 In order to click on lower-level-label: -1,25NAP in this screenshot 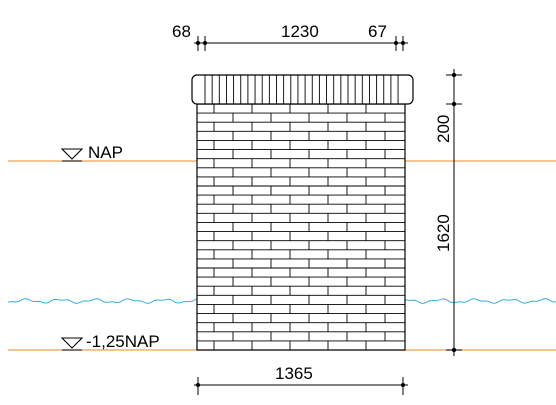, I will do `click(123, 341)`.